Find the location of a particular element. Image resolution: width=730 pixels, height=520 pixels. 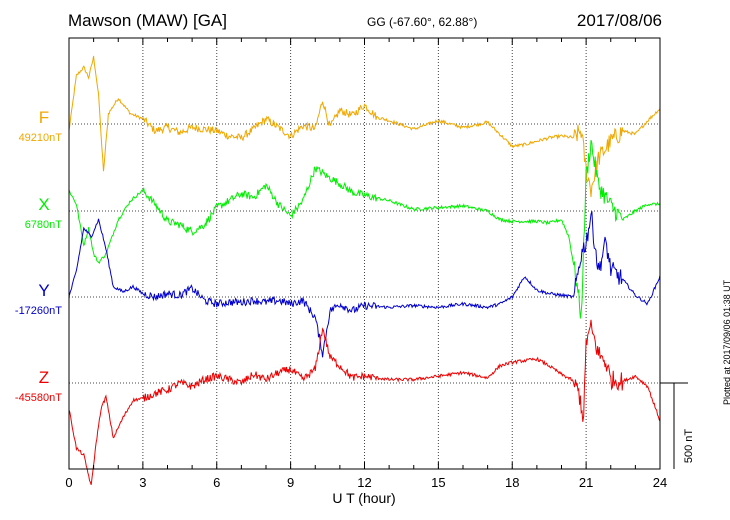

scale-bar: 500 nT is located at coordinates (677, 425).